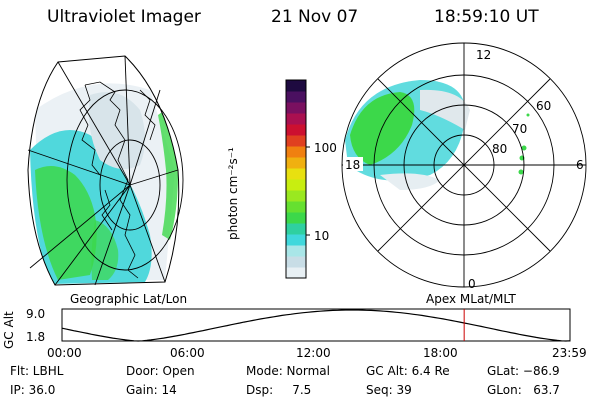  Describe the element at coordinates (288, 371) in the screenshot. I see `mode-info: Mode: Normal` at that location.